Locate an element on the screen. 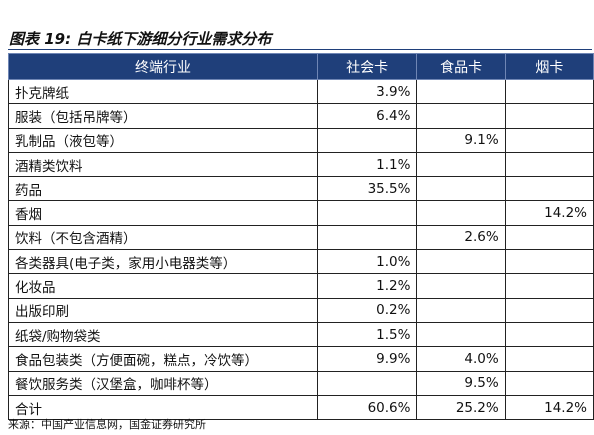  industry-cell: 香烟 is located at coordinates (163, 213).